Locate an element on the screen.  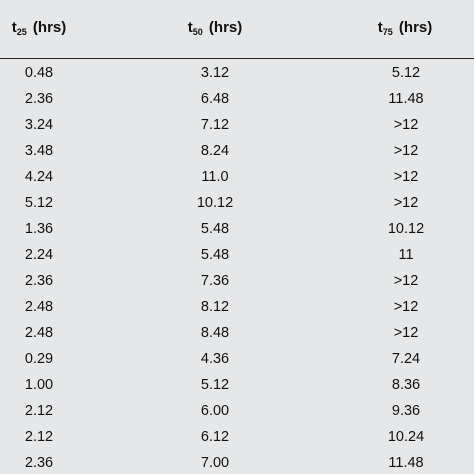
cell-t75: 8.36 is located at coordinates (406, 385).